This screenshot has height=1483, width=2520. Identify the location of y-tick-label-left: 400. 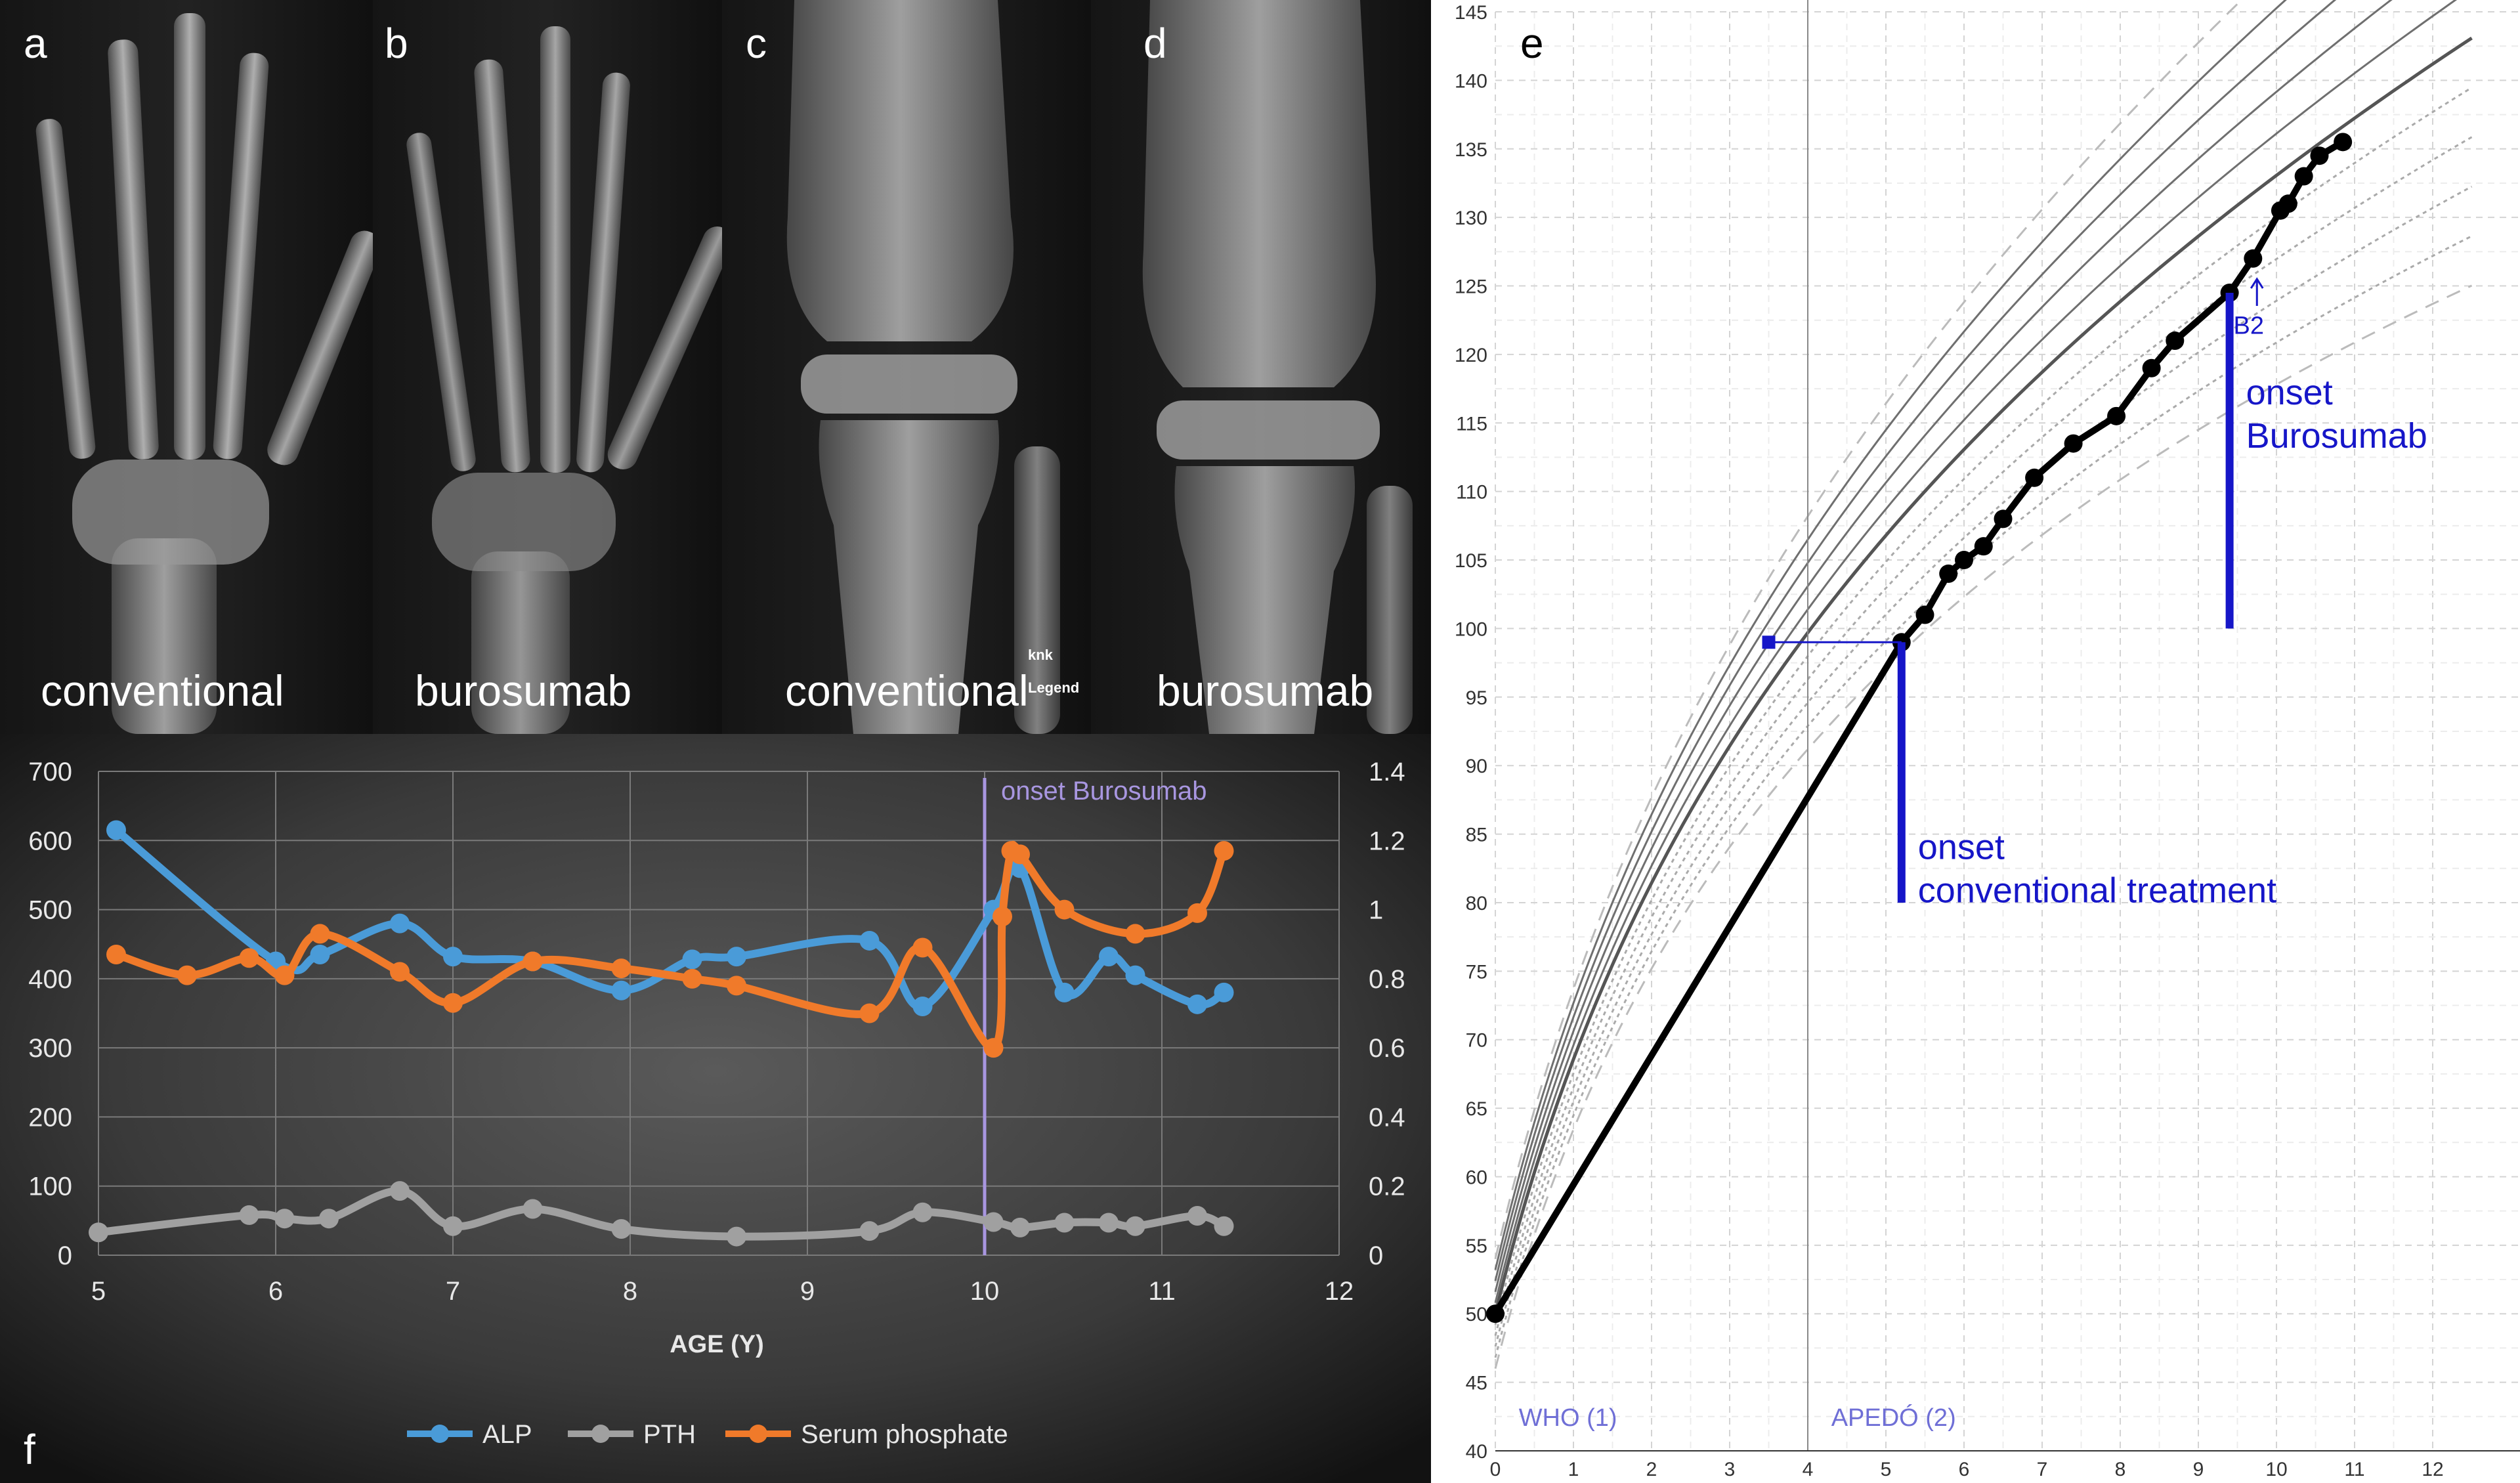
(50, 980).